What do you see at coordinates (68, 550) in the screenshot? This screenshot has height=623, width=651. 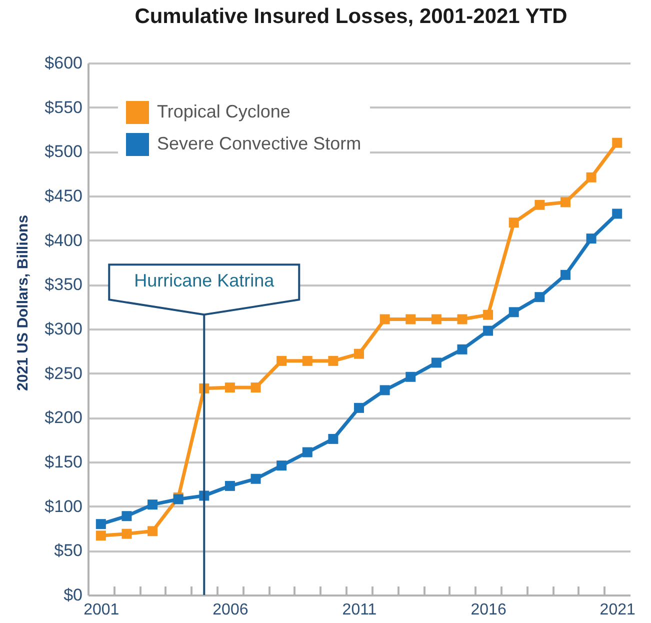 I see `y-tick-label: $50` at bounding box center [68, 550].